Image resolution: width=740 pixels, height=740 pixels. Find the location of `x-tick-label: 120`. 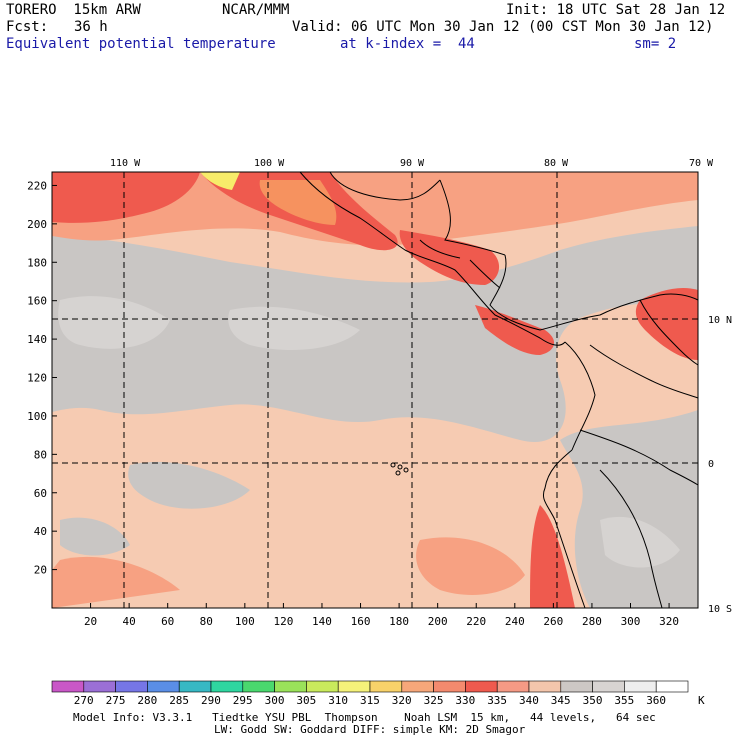

x-tick-label: 120 is located at coordinates (283, 621).